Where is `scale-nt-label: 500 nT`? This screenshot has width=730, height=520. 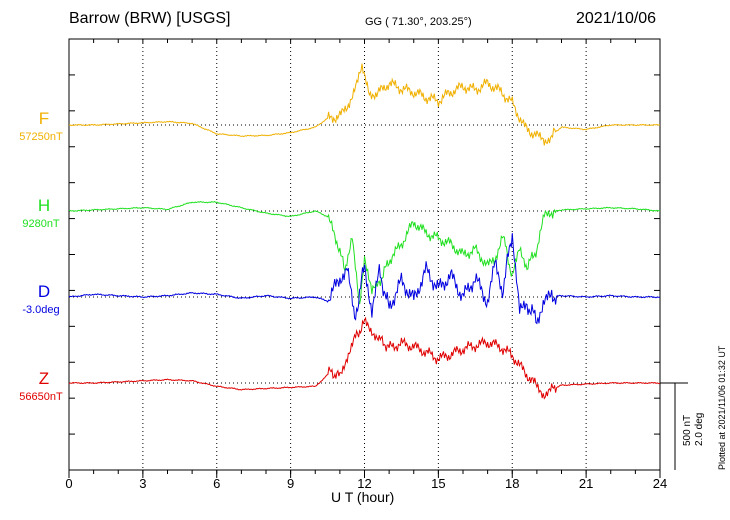 scale-nt-label: 500 nT is located at coordinates (687, 430).